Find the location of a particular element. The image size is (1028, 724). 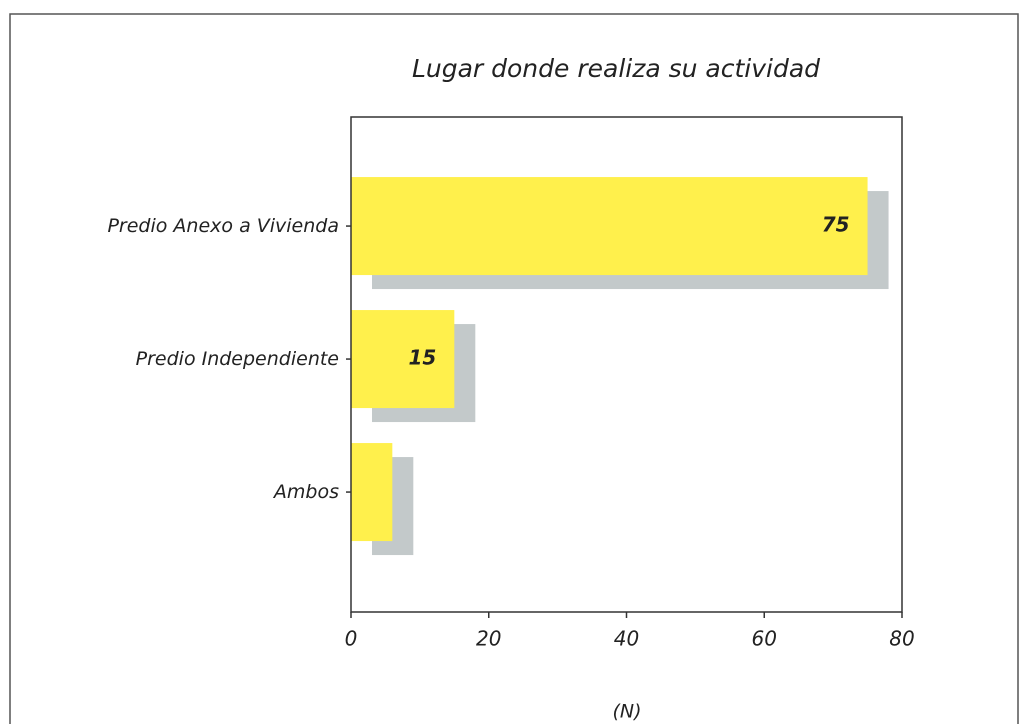

y-tick-label: Ambos is located at coordinates (306, 492).